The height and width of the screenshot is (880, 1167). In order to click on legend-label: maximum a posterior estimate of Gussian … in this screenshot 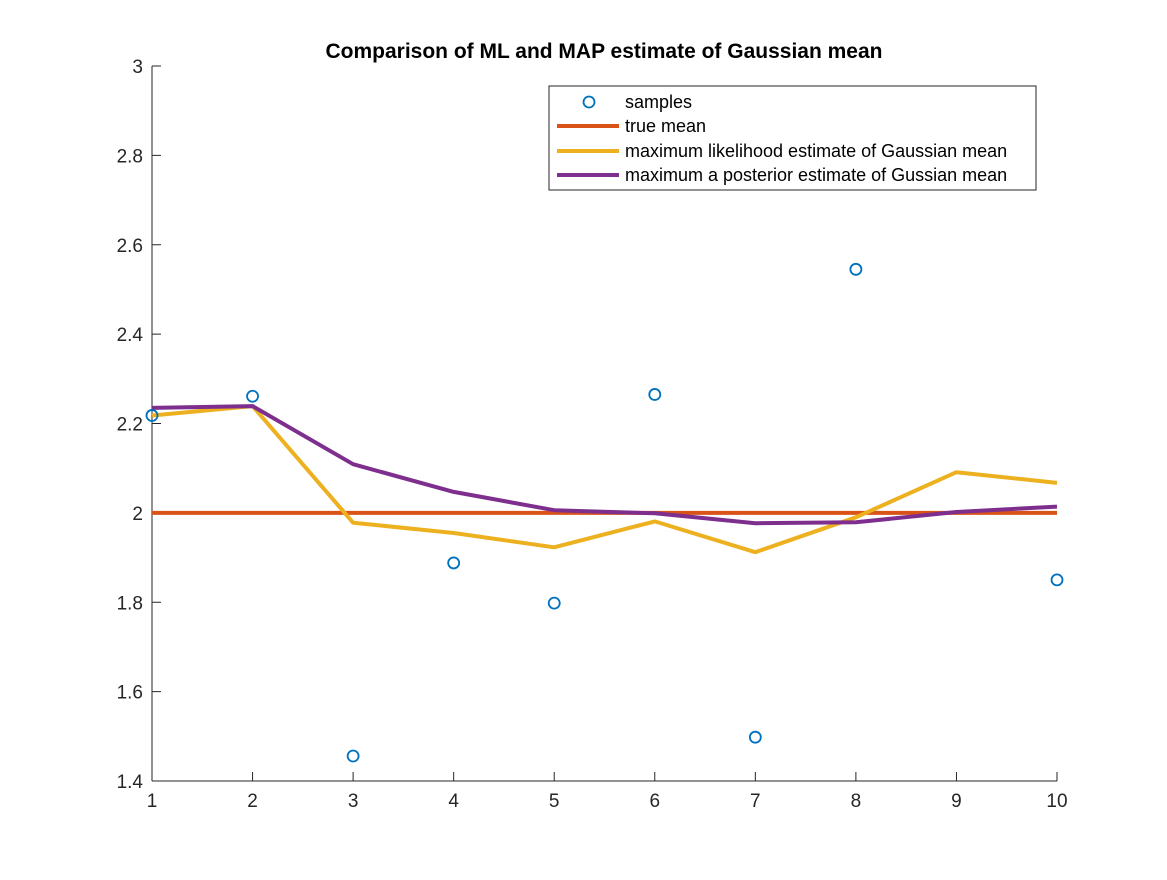, I will do `click(816, 175)`.